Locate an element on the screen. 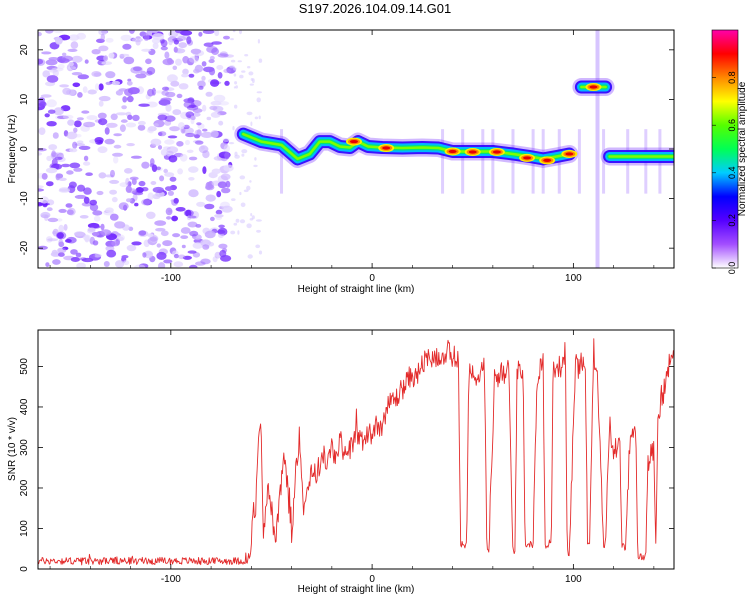 This screenshot has height=600, width=750. snr-y-tick-label: 100 is located at coordinates (24, 528).